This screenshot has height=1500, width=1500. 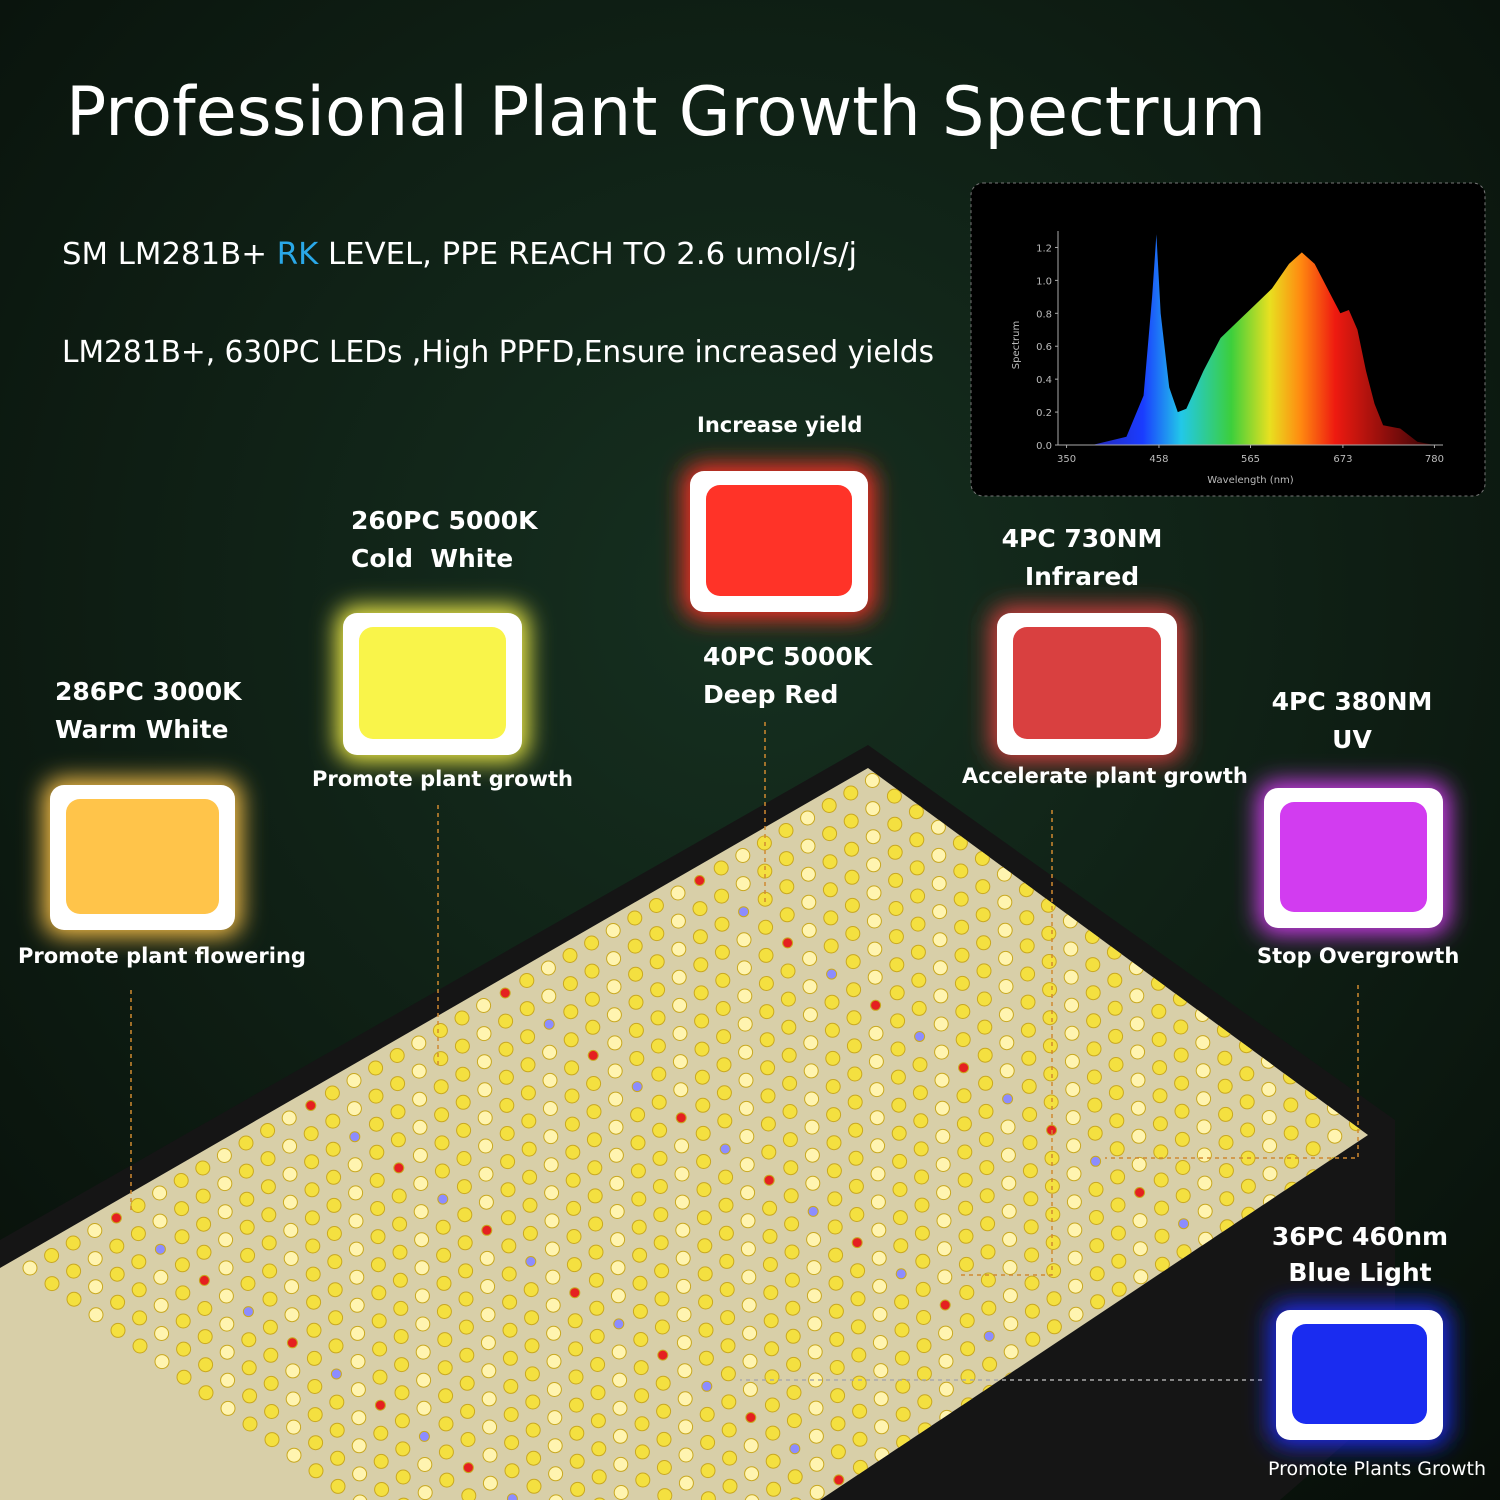 I want to click on x-tick-label: 780, so click(x=1434, y=459).